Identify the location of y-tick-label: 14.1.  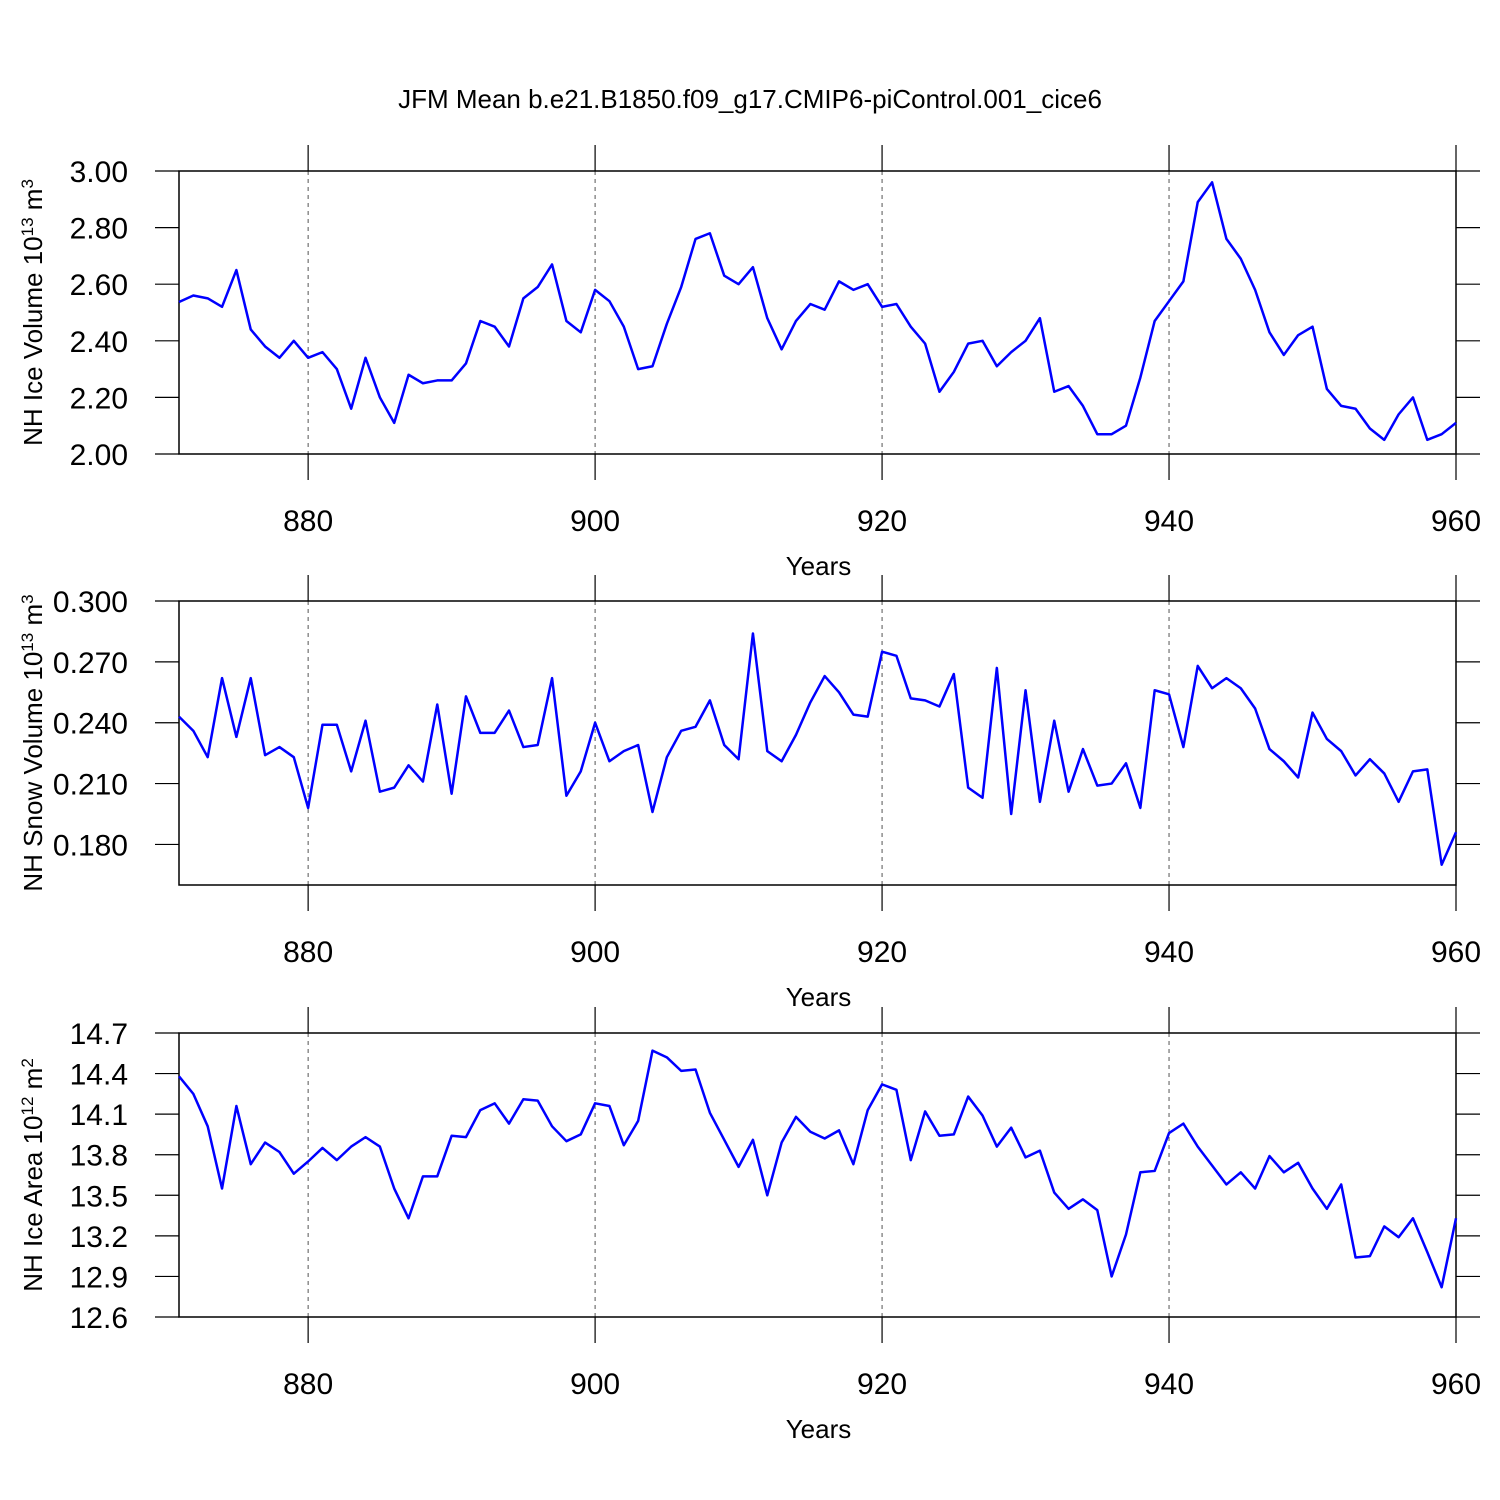
(99, 1115).